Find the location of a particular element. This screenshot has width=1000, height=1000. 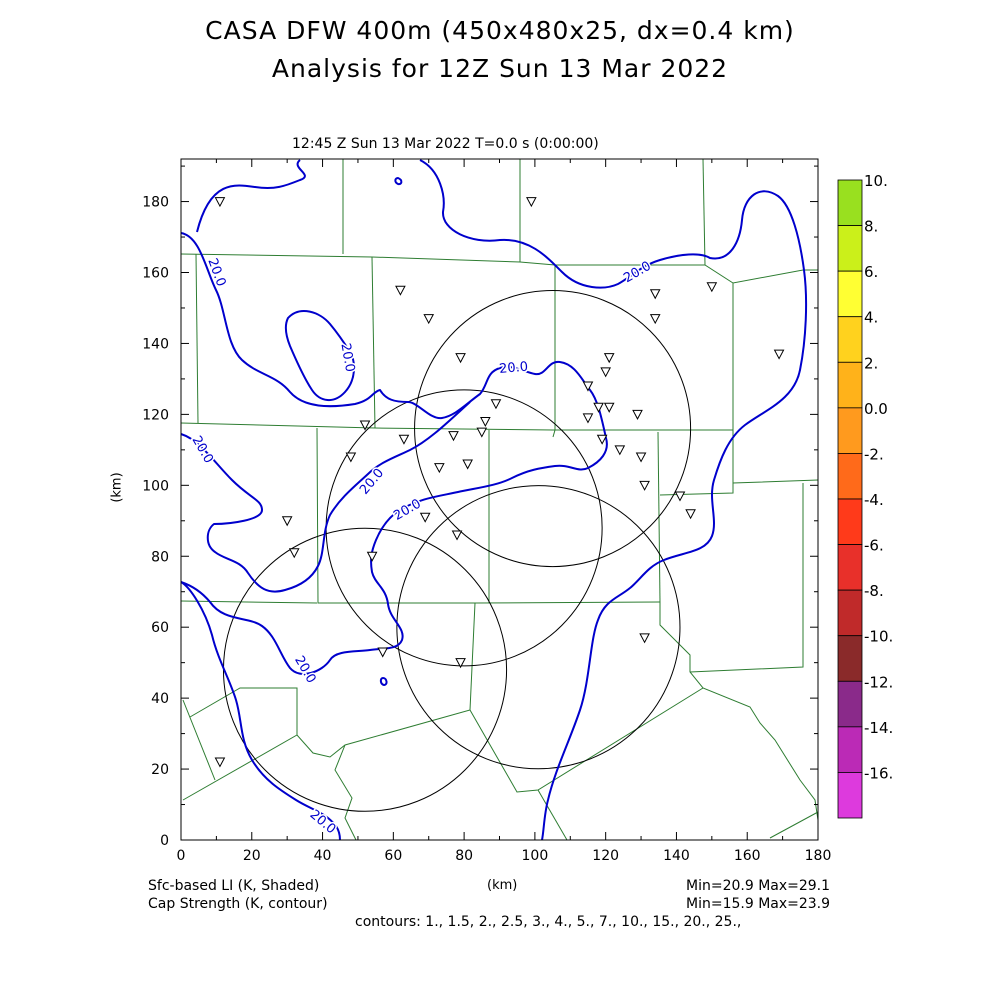

contour-field-label: Cap Strength (K, contour) is located at coordinates (238, 904).